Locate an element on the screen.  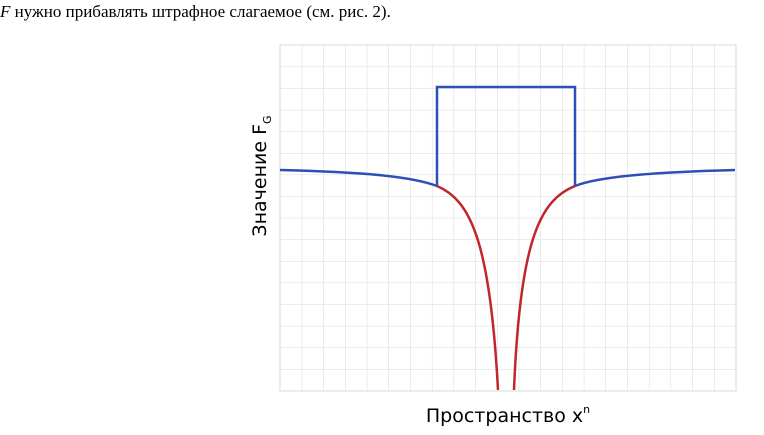
original-curve-left is located at coordinates (468, 287).